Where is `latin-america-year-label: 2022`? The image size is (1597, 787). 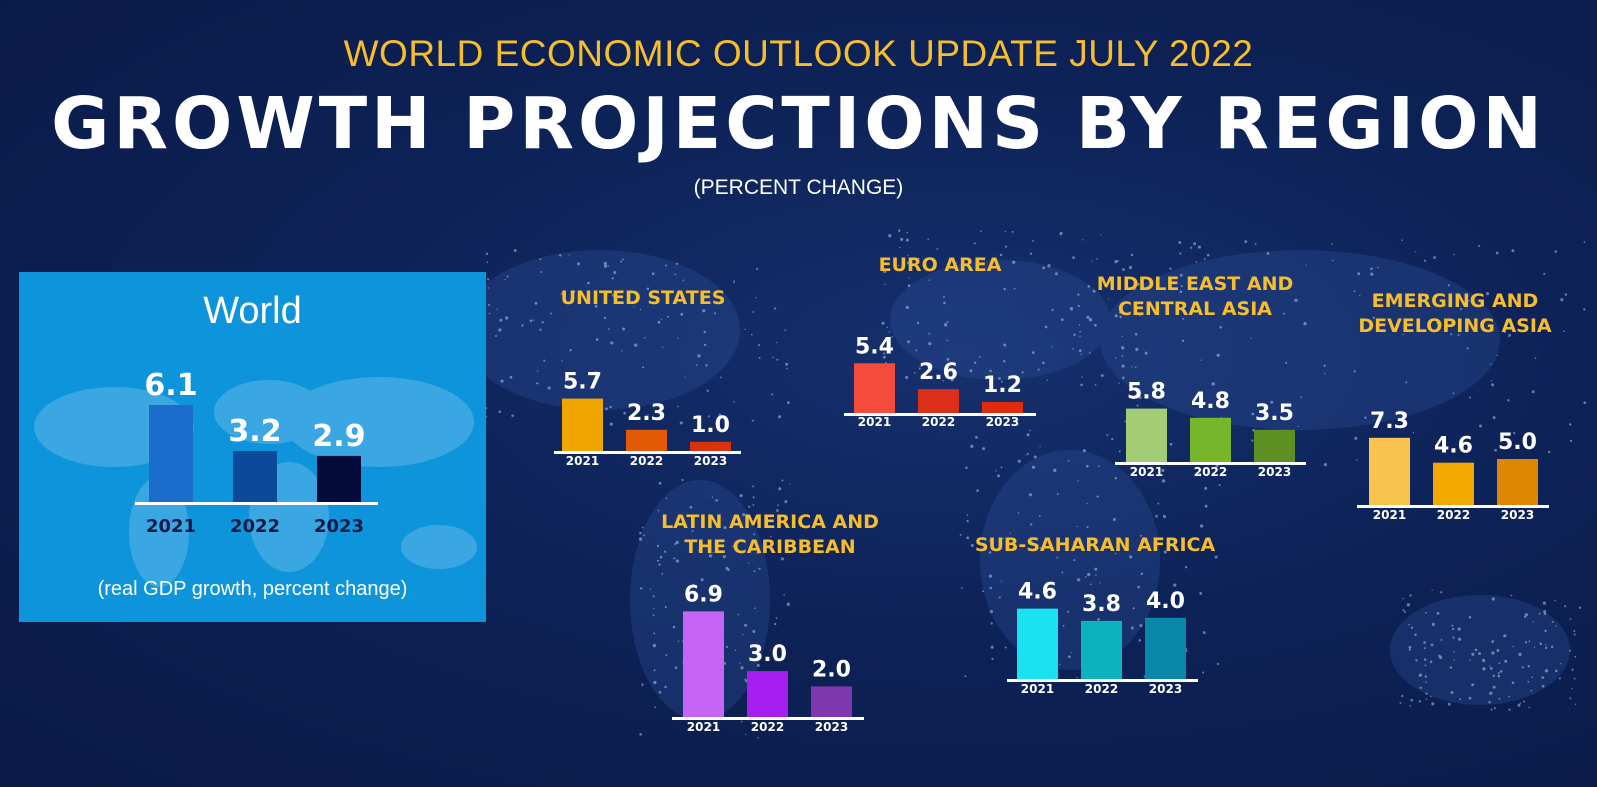 latin-america-year-label: 2022 is located at coordinates (767, 727).